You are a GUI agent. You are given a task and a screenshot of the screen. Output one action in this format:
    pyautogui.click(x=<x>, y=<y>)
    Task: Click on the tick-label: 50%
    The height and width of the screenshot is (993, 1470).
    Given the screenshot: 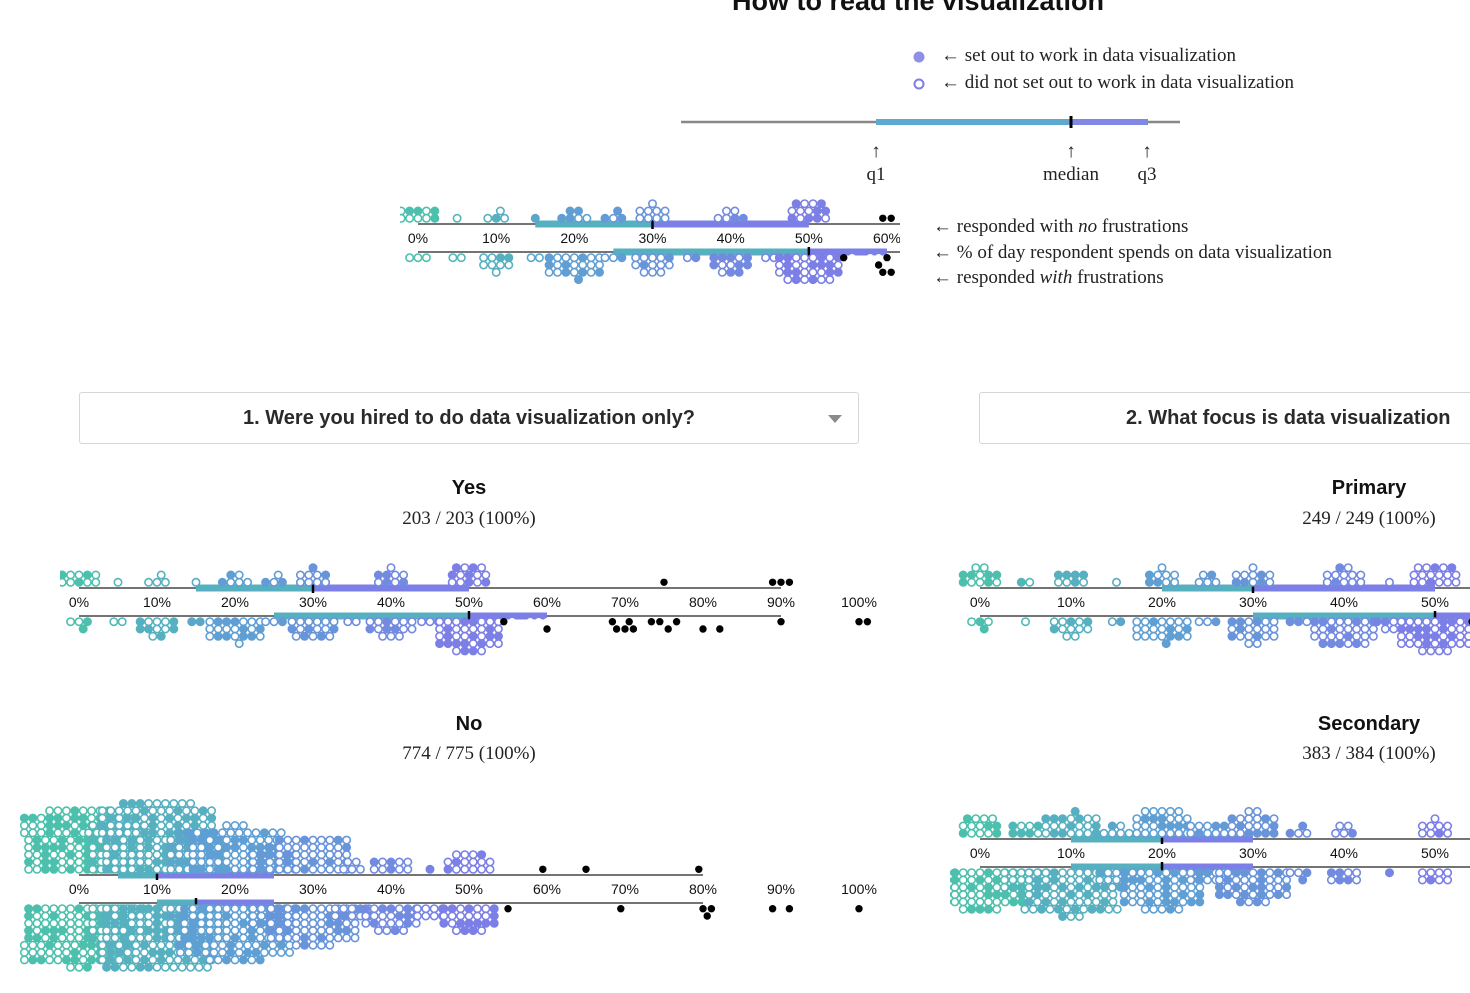 What is the action you would take?
    pyautogui.click(x=809, y=238)
    